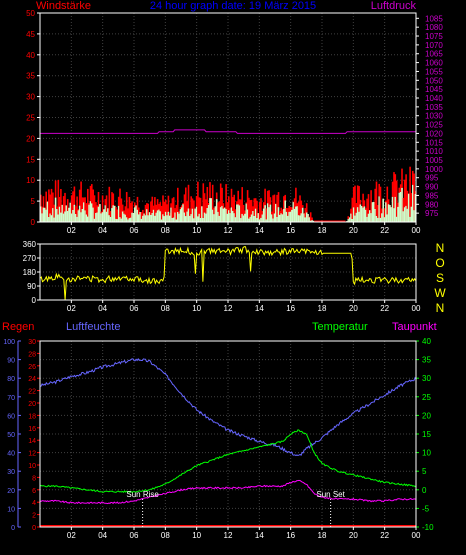  Describe the element at coordinates (416, 230) in the screenshot. I see `wind-xtick-label-00: 00` at that location.